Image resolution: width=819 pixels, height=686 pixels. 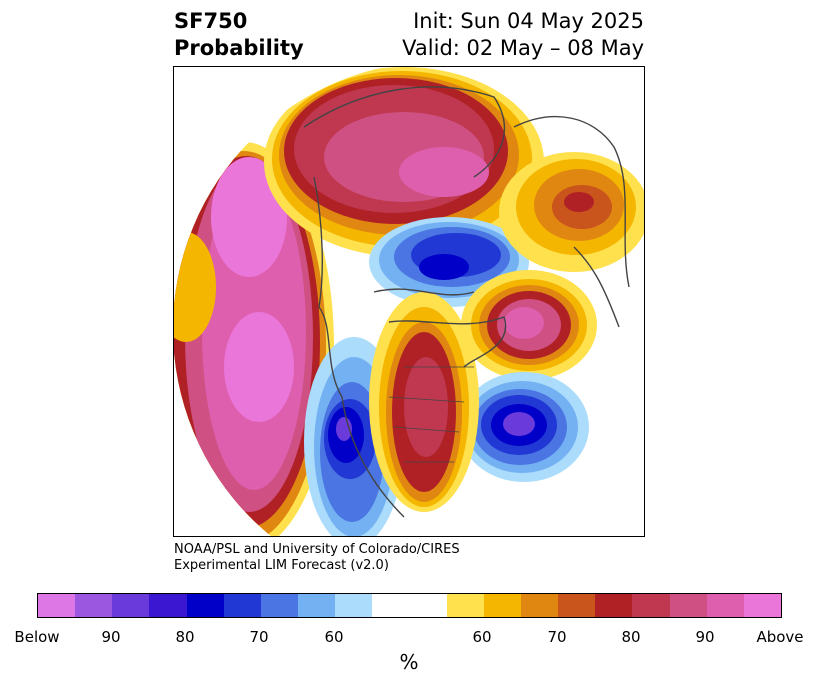 I want to click on valid-range: Valid: 02 May – 08 May, so click(x=523, y=48).